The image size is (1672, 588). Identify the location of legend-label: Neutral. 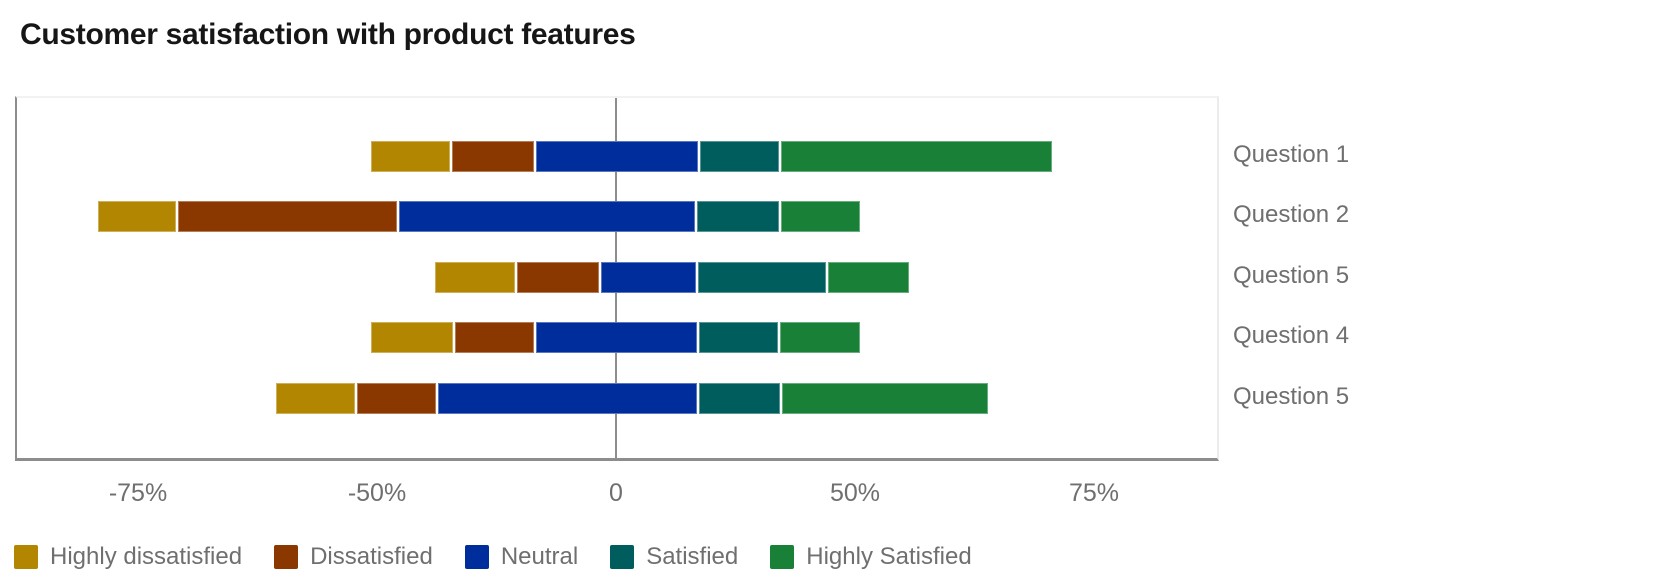
(539, 556).